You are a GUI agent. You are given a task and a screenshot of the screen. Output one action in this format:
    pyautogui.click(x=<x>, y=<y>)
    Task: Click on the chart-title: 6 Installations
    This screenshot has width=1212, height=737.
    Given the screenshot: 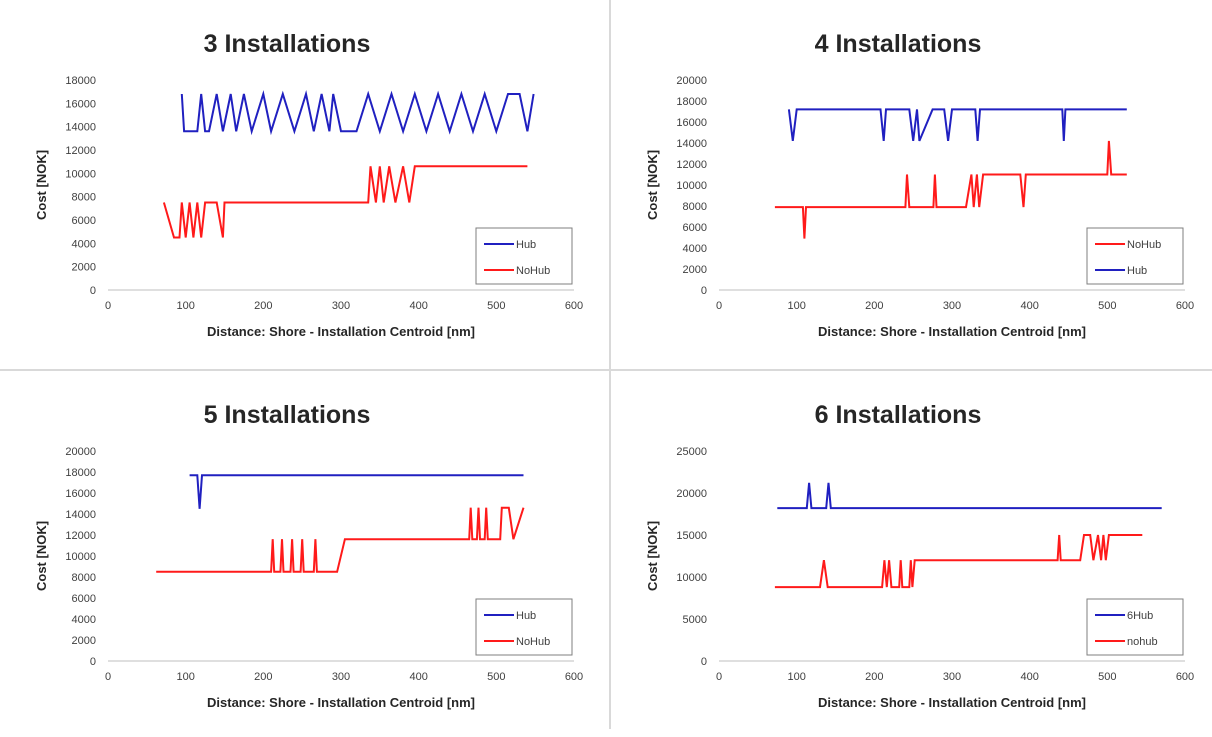 What is the action you would take?
    pyautogui.click(x=898, y=415)
    